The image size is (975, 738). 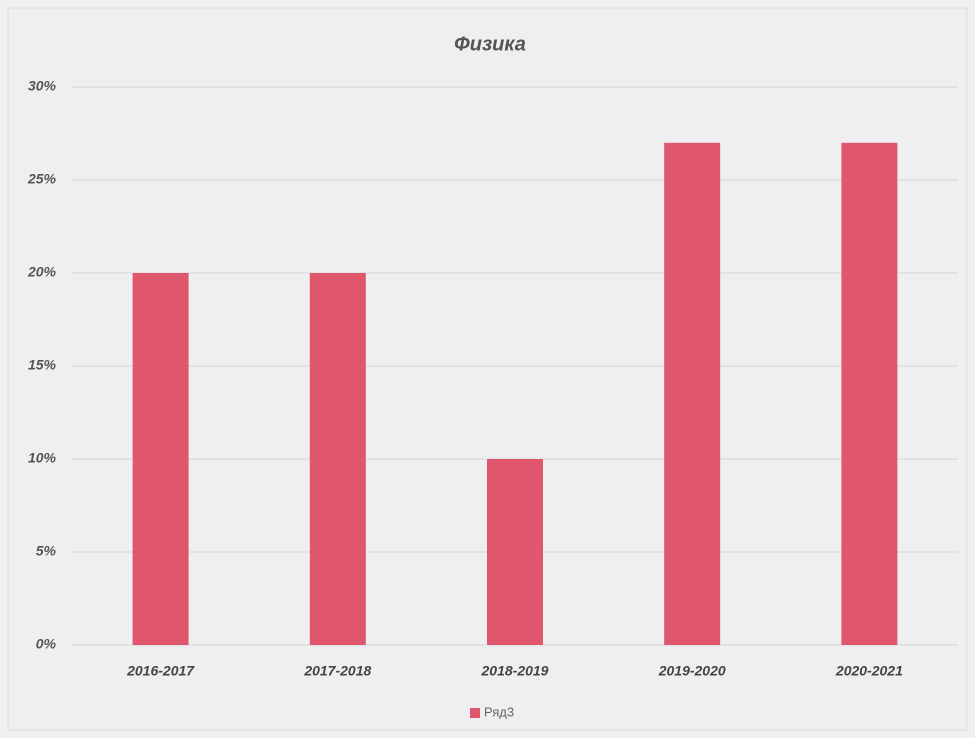 I want to click on y-tick-label: 25%, so click(x=42, y=179).